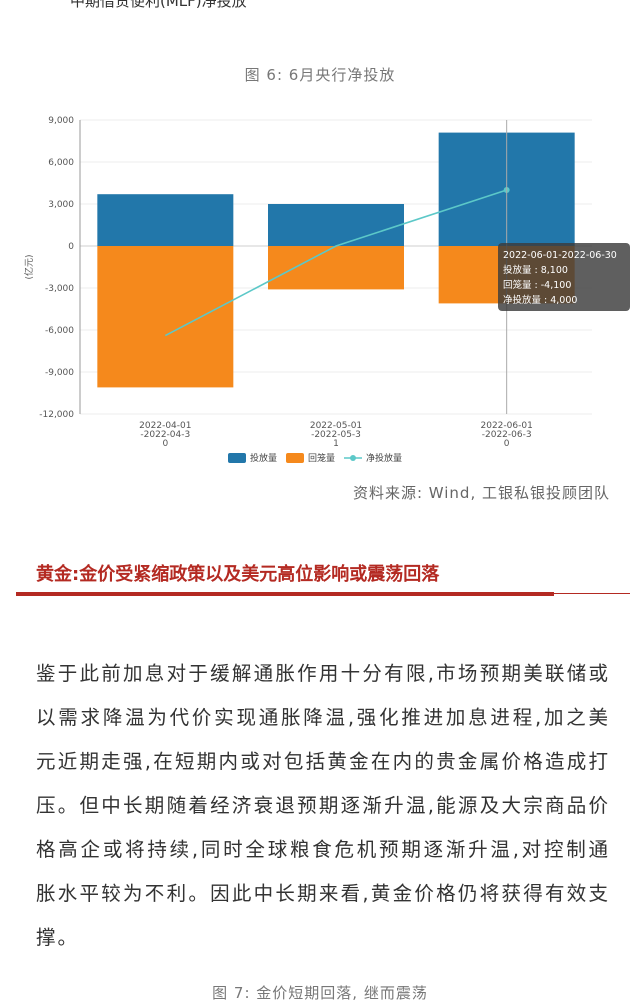  Describe the element at coordinates (592, 593) in the screenshot. I see `section-divider-tail` at that location.